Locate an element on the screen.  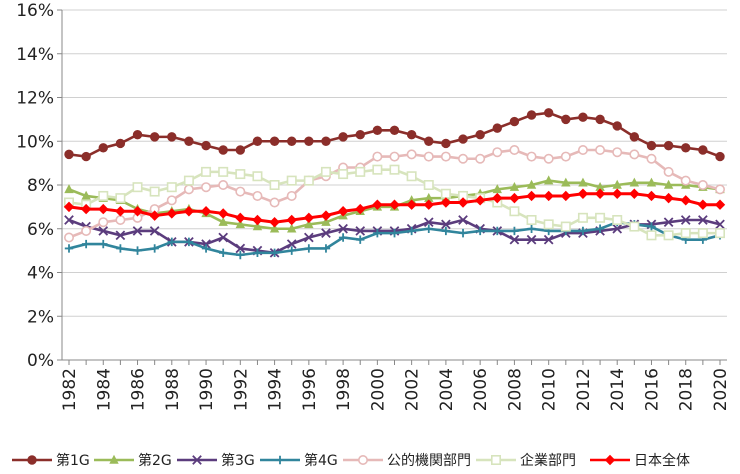
legend: 第1G 第2G 第3G 第4G 公的機関部門 企業部門 日本全体 is located at coordinates (351, 460).